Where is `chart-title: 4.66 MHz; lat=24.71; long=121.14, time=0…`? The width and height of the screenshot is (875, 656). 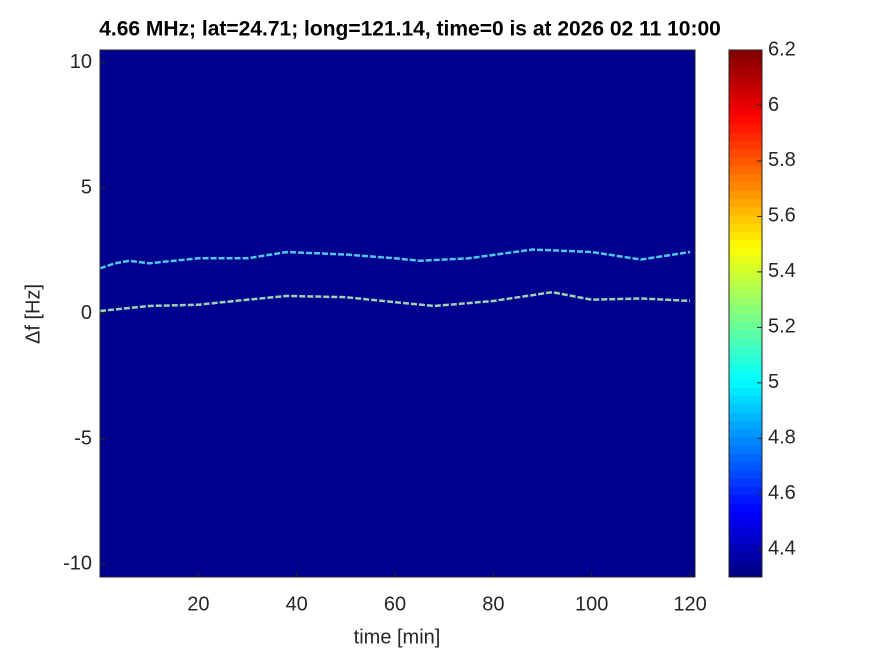 chart-title: 4.66 MHz; lat=24.71; long=121.14, time=0… is located at coordinates (410, 29).